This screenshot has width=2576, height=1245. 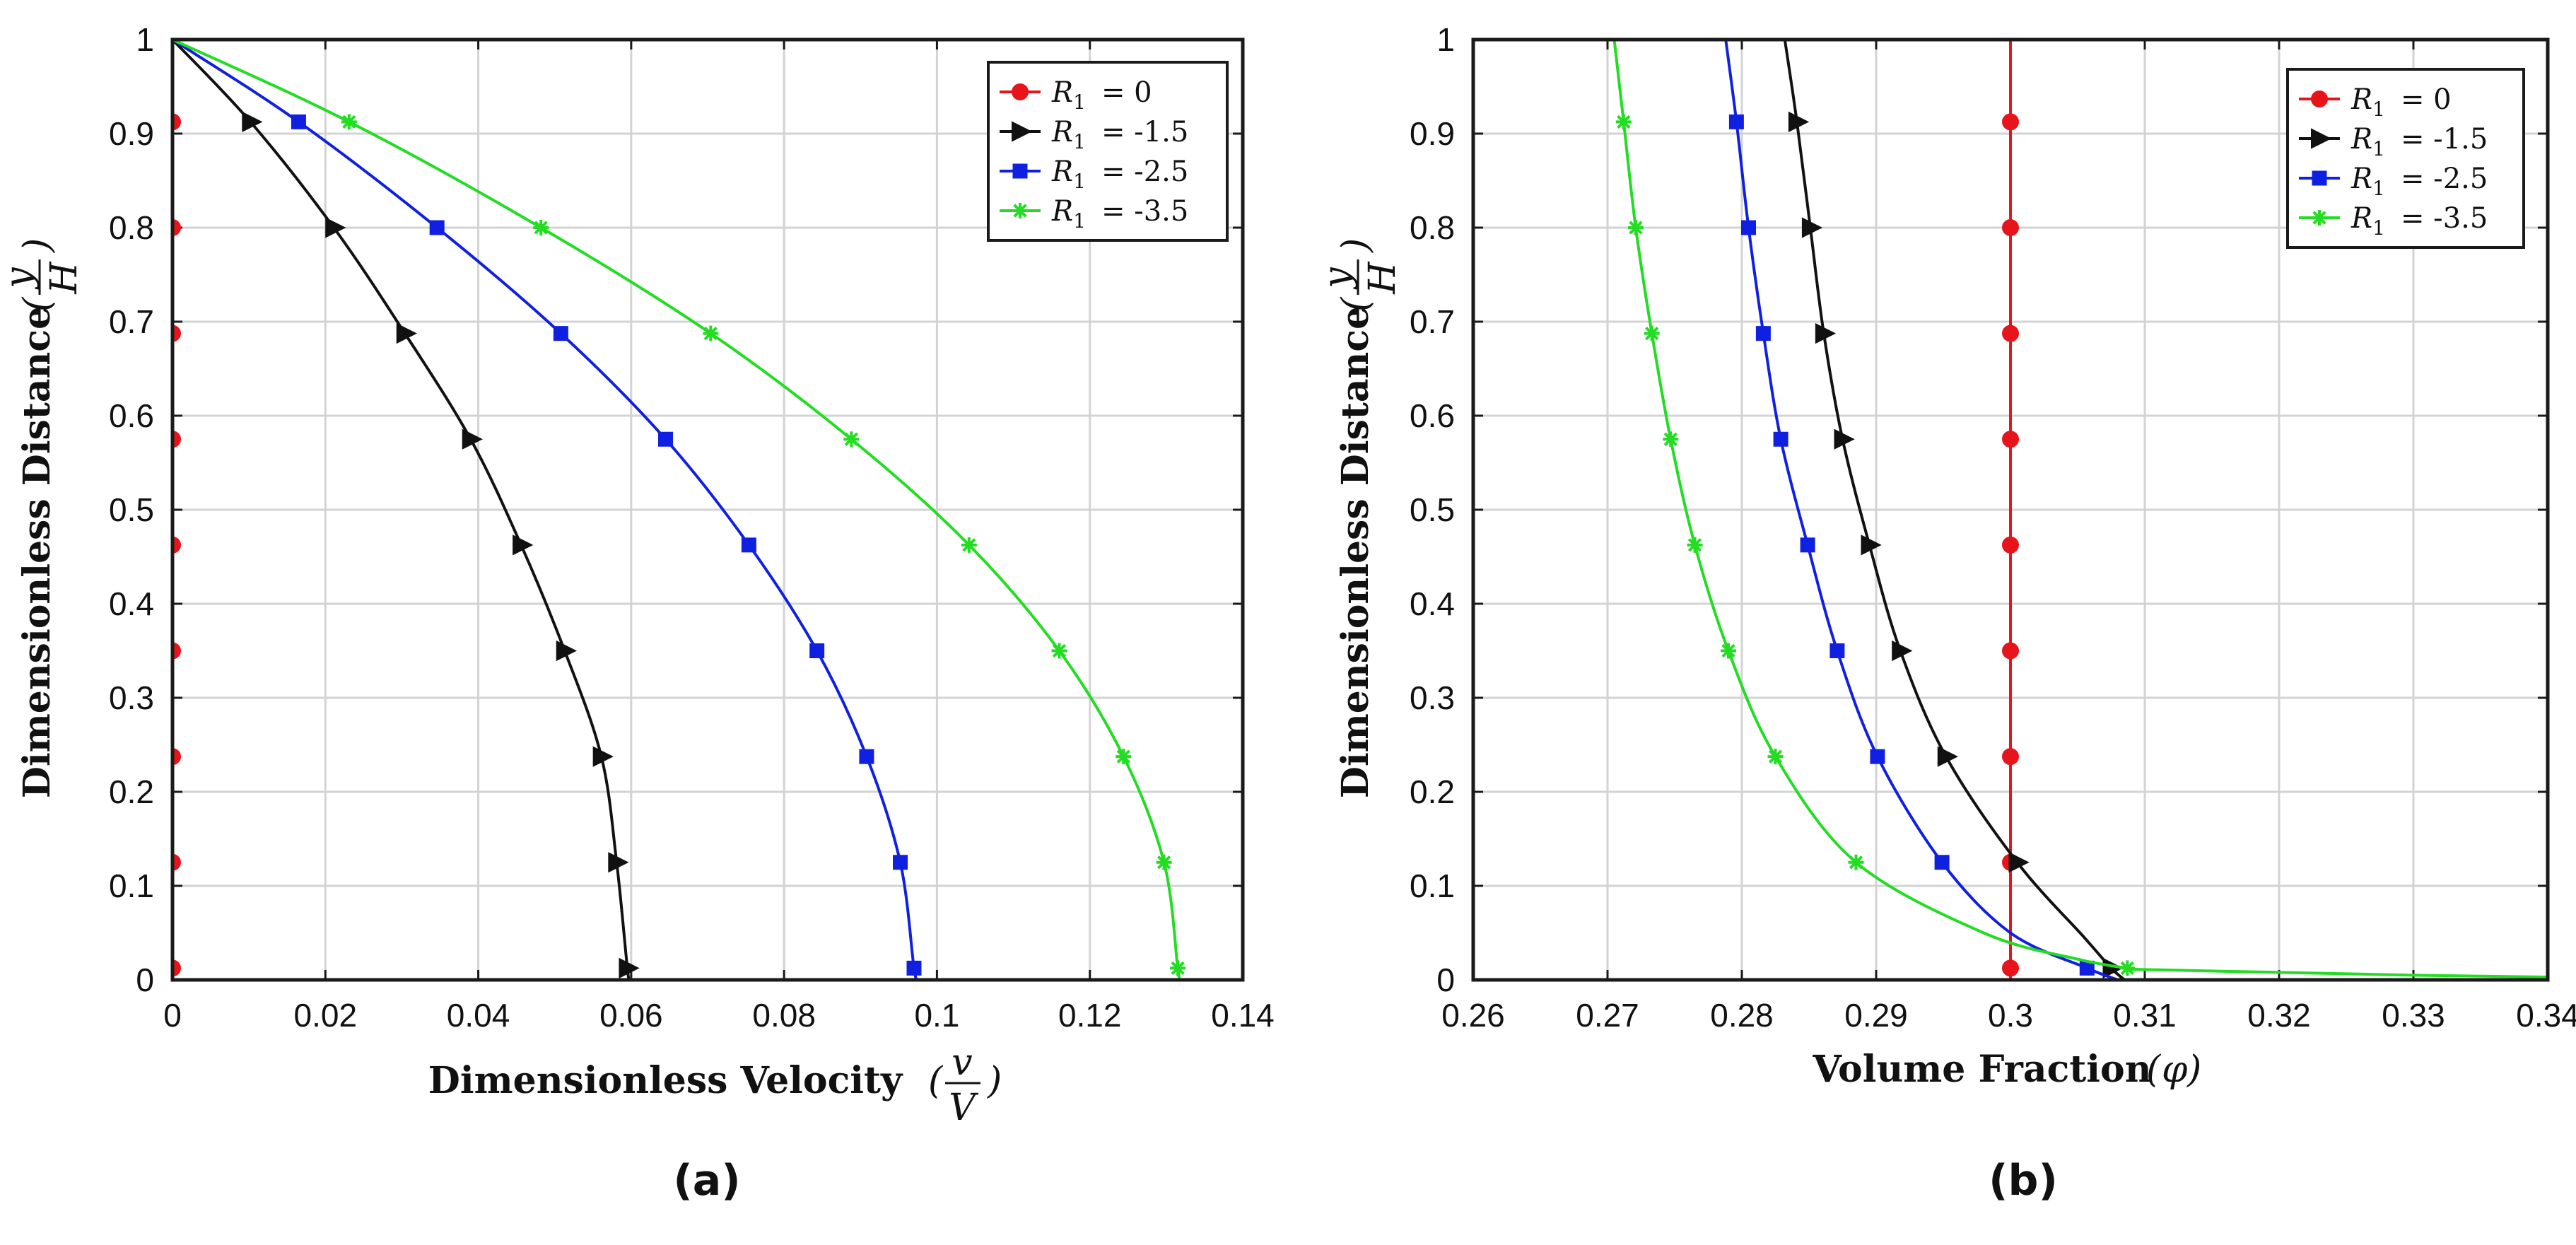 What do you see at coordinates (995, 1081) in the screenshot?
I see `x-axis-math-close: )` at bounding box center [995, 1081].